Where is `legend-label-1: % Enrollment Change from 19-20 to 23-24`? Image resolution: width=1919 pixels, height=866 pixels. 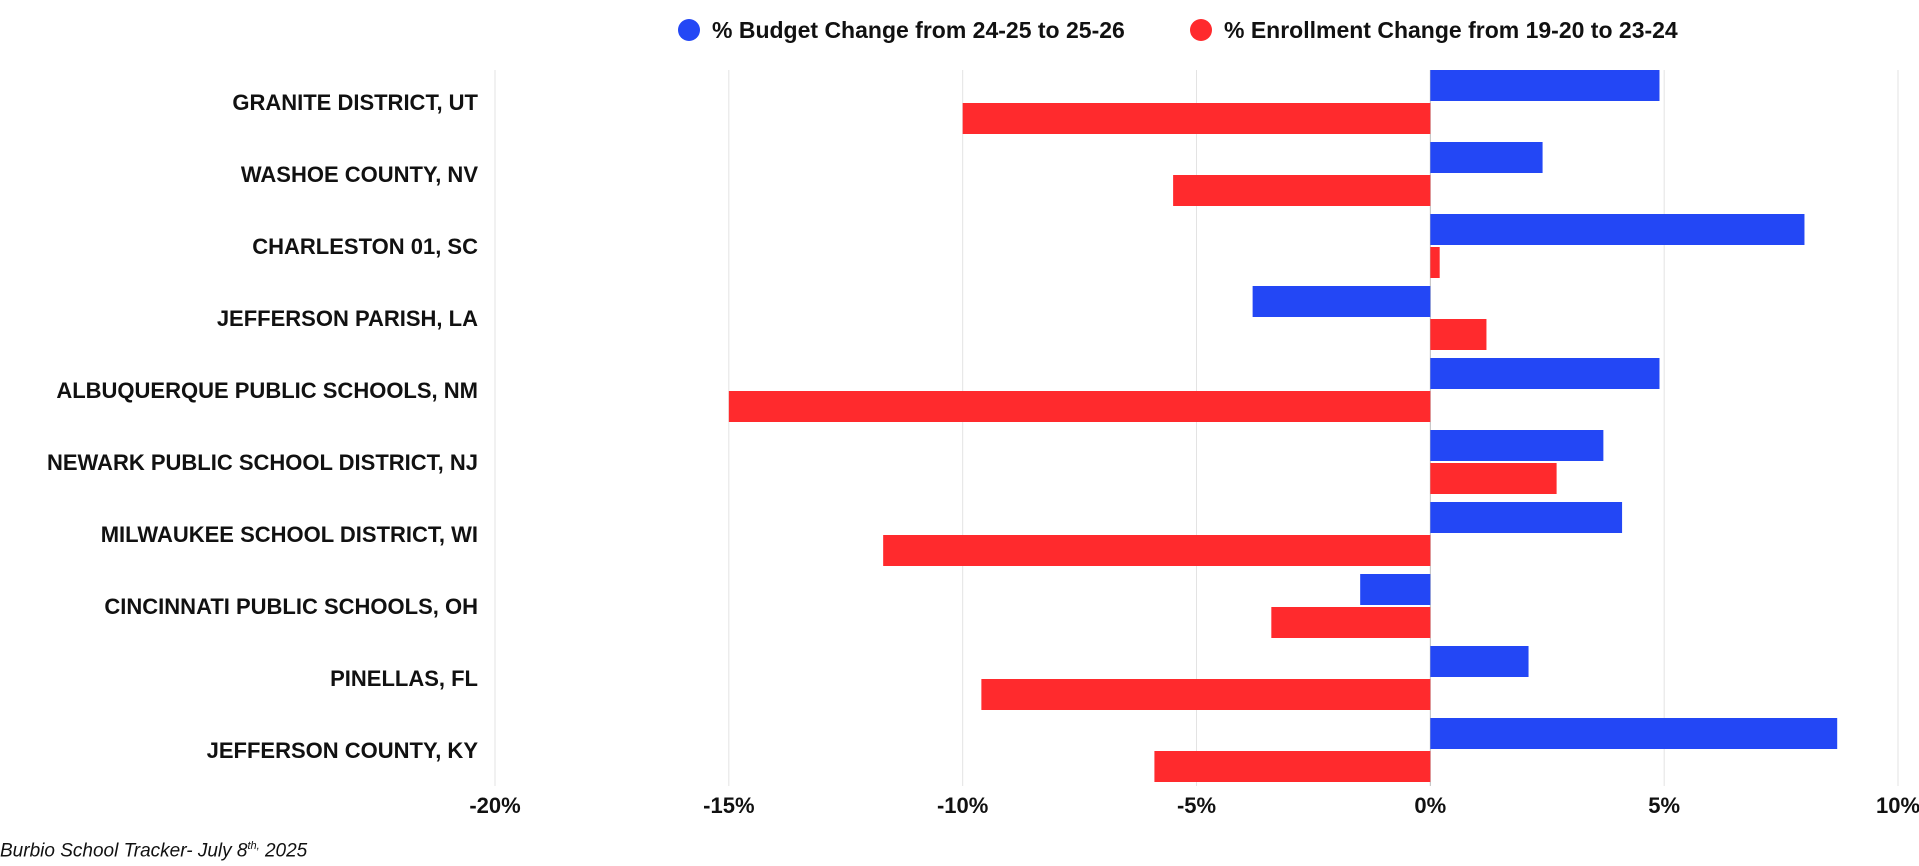
legend-label-1: % Enrollment Change from 19-20 to 23-24 is located at coordinates (1451, 30).